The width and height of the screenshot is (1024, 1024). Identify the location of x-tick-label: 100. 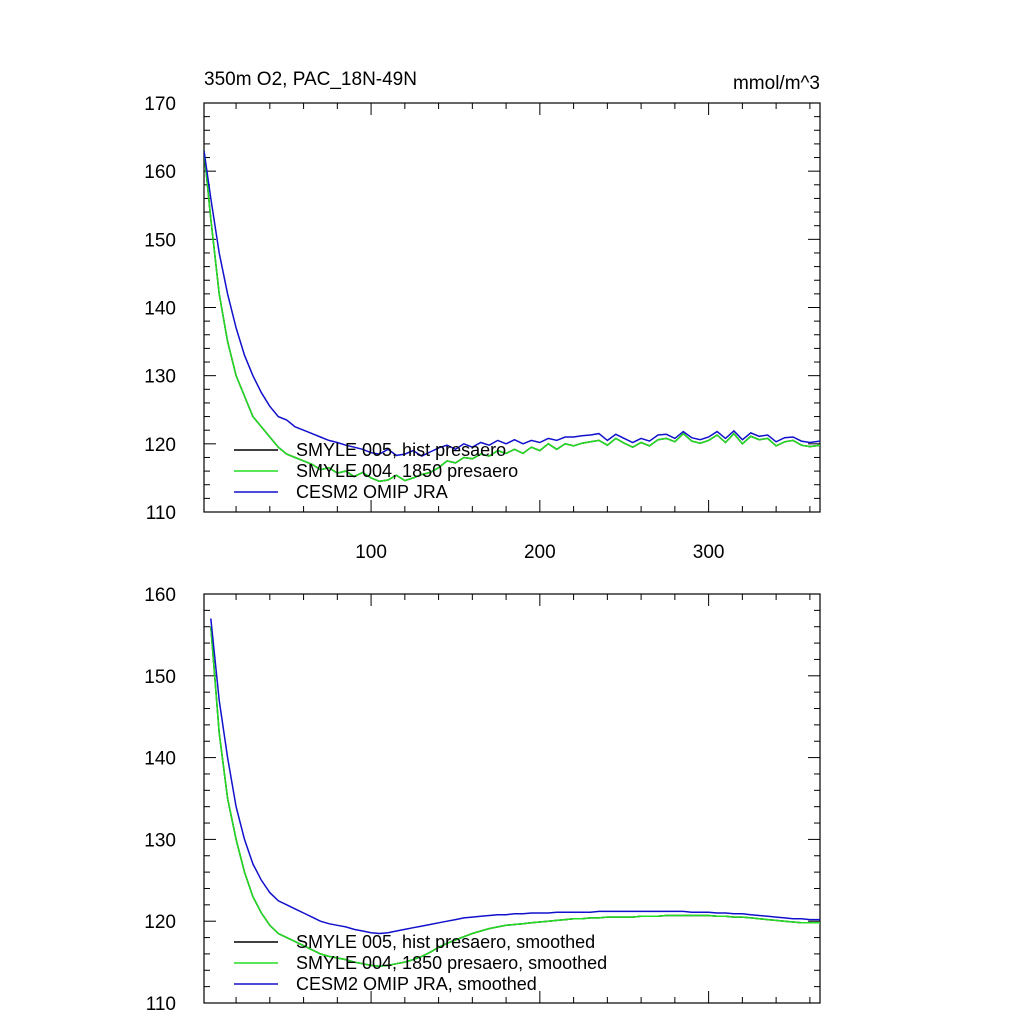
(371, 552).